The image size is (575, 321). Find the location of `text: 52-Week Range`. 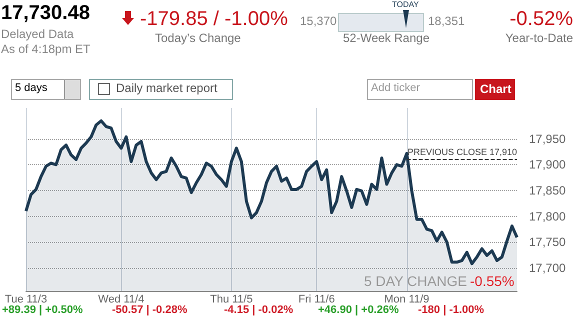

text: 52-Week Range is located at coordinates (386, 38).